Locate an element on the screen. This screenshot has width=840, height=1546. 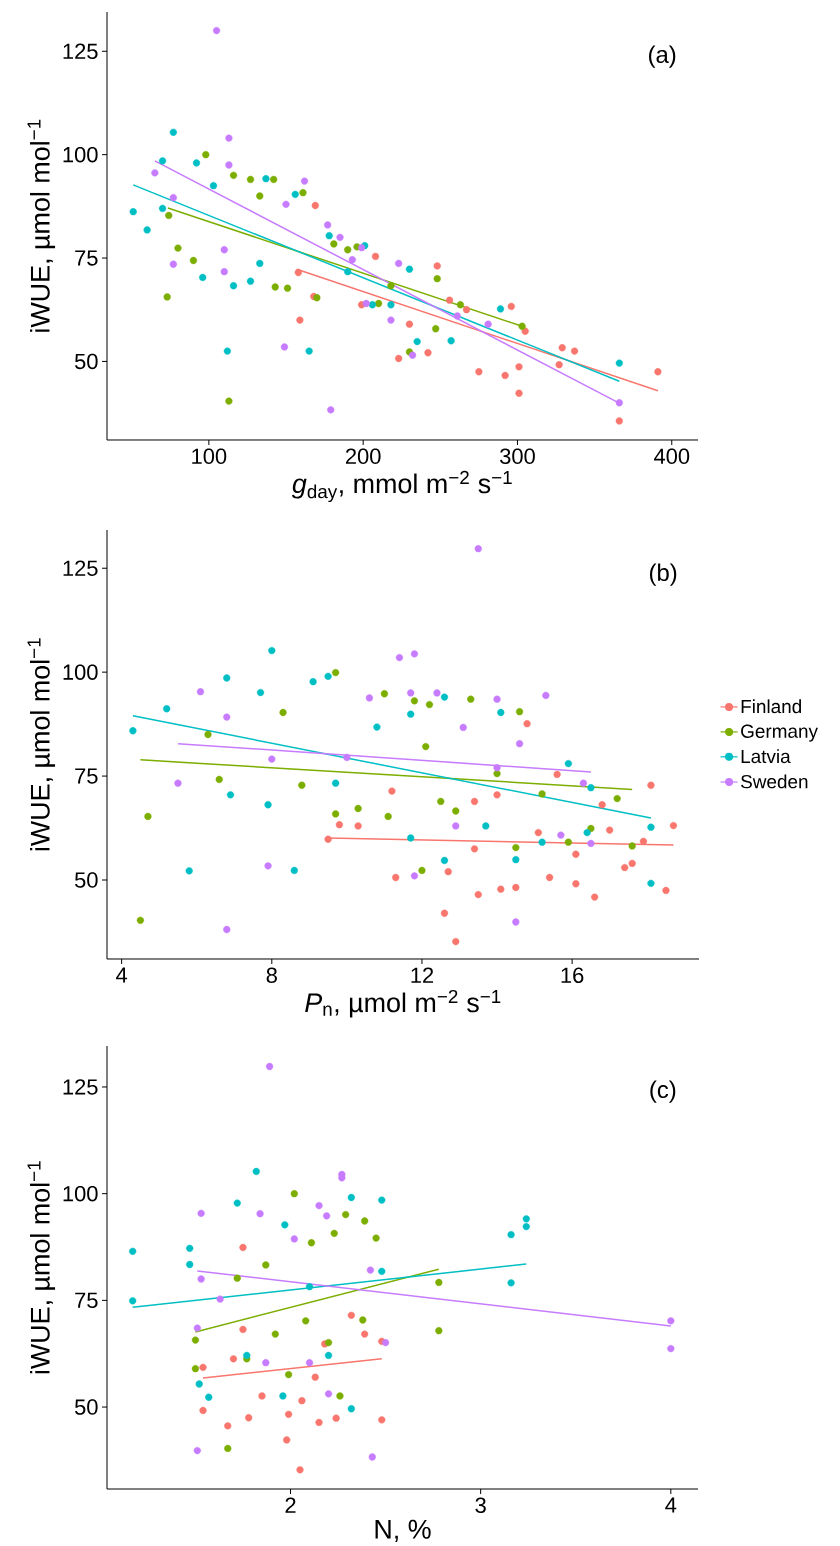
legend-label: Finland is located at coordinates (771, 706).